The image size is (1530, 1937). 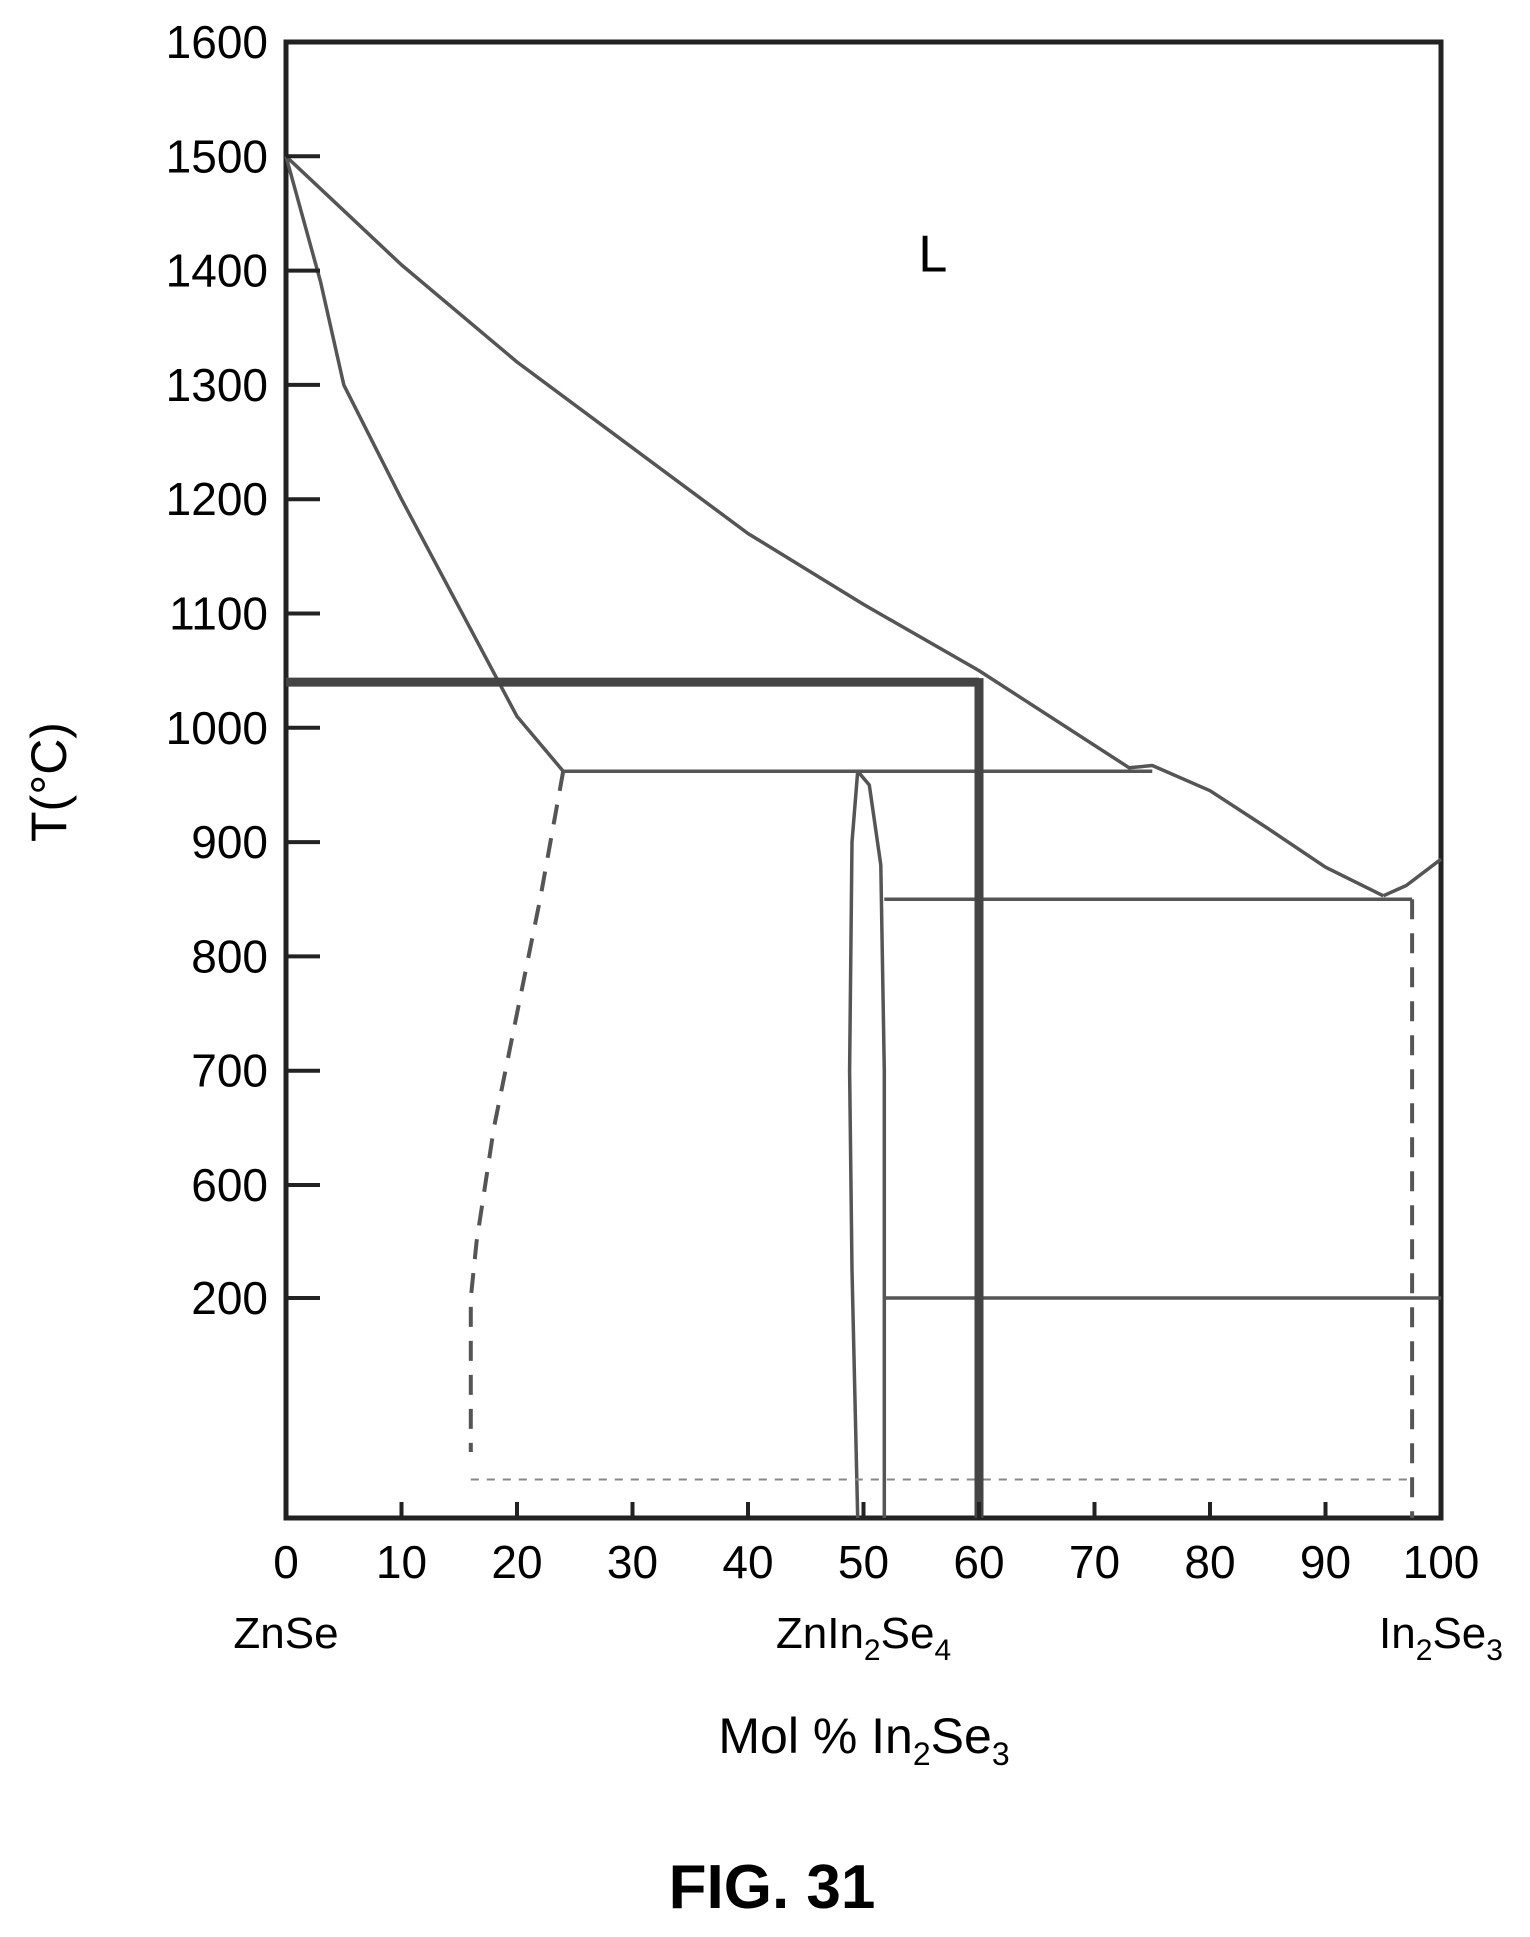 I want to click on composition-labels: ZnSe ZnIn2Se4 In2Se3, so click(x=868, y=1638).